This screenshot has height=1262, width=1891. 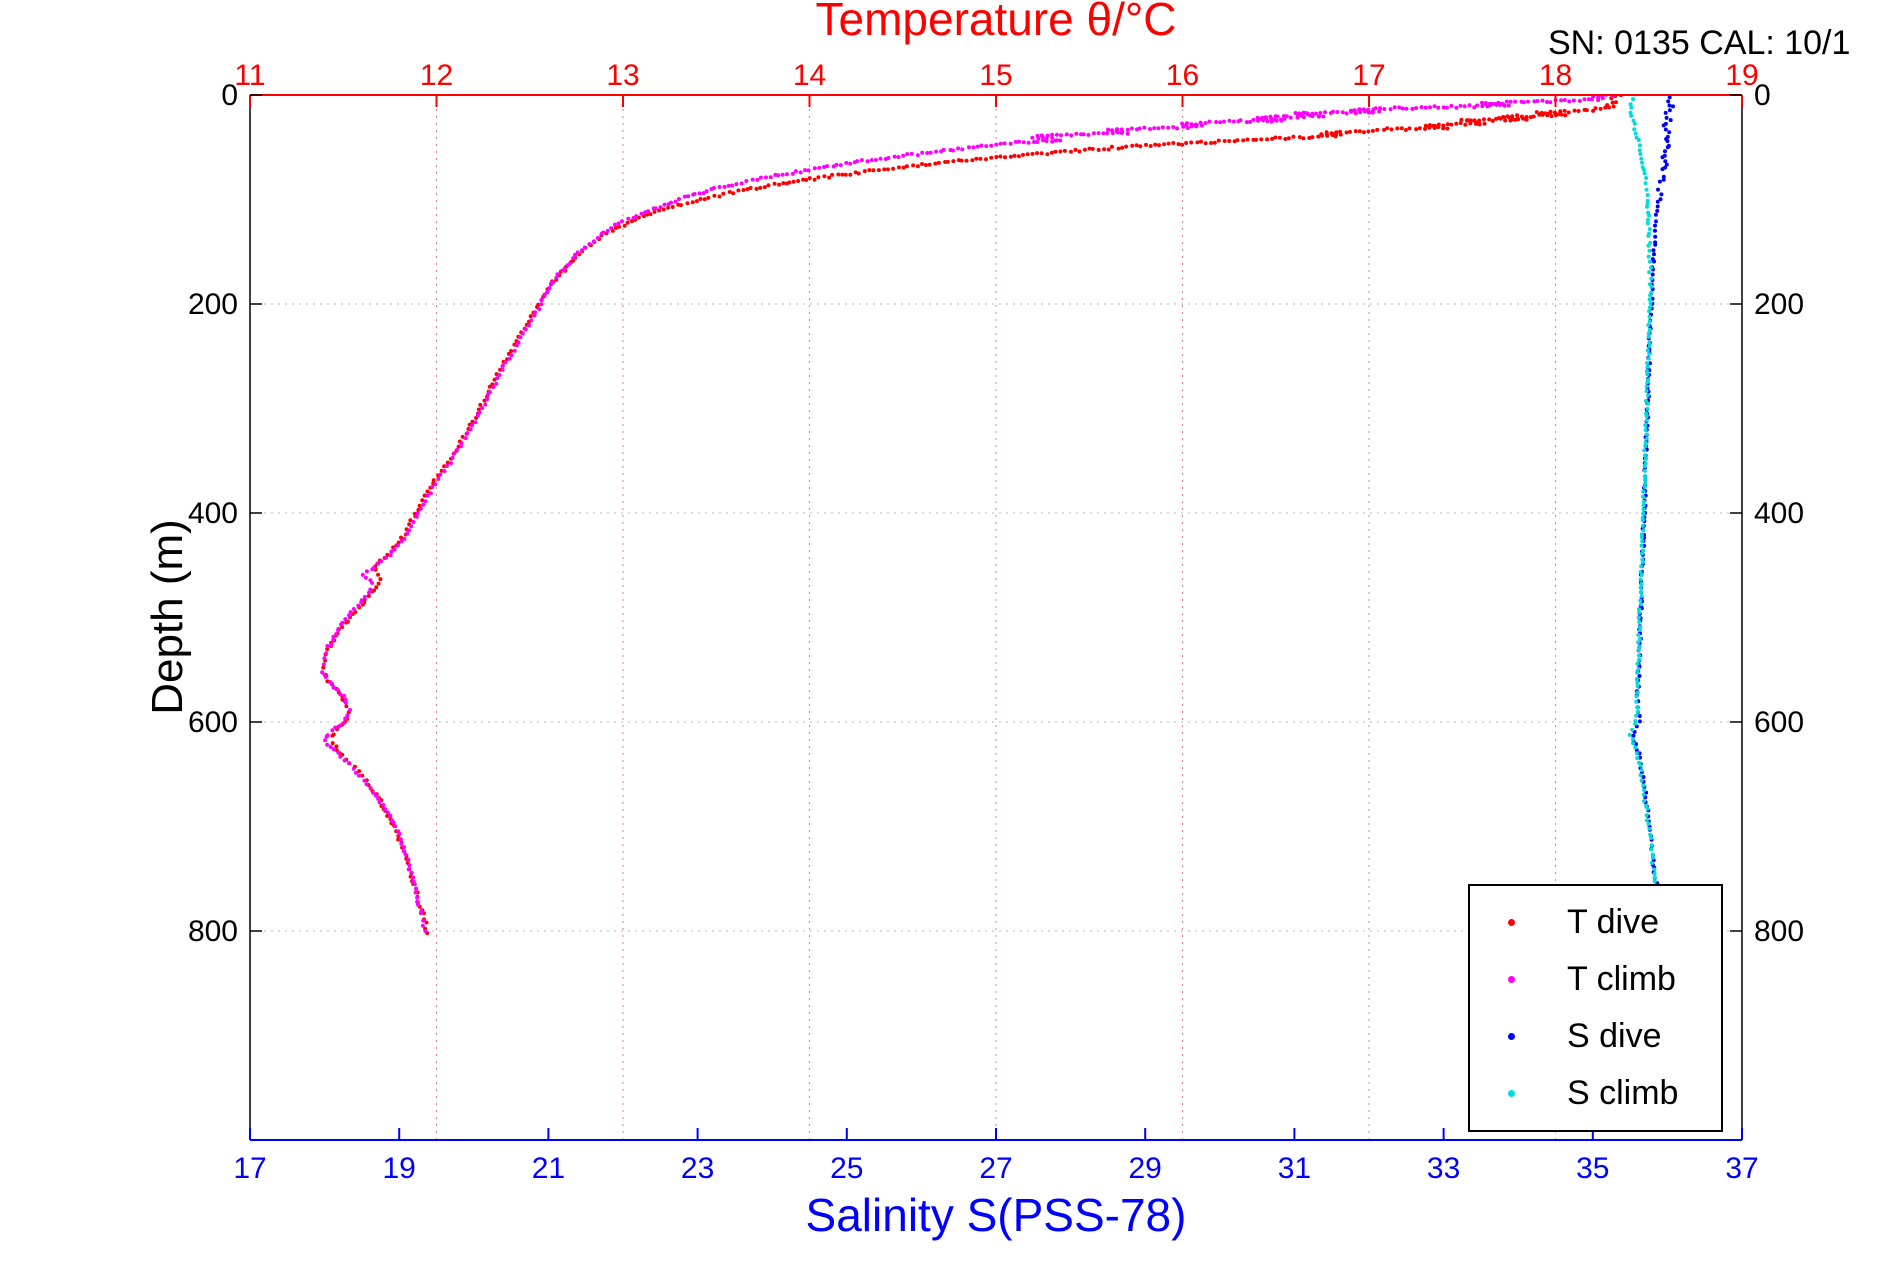 What do you see at coordinates (1511, 922) in the screenshot?
I see `t-dive-marker-icon` at bounding box center [1511, 922].